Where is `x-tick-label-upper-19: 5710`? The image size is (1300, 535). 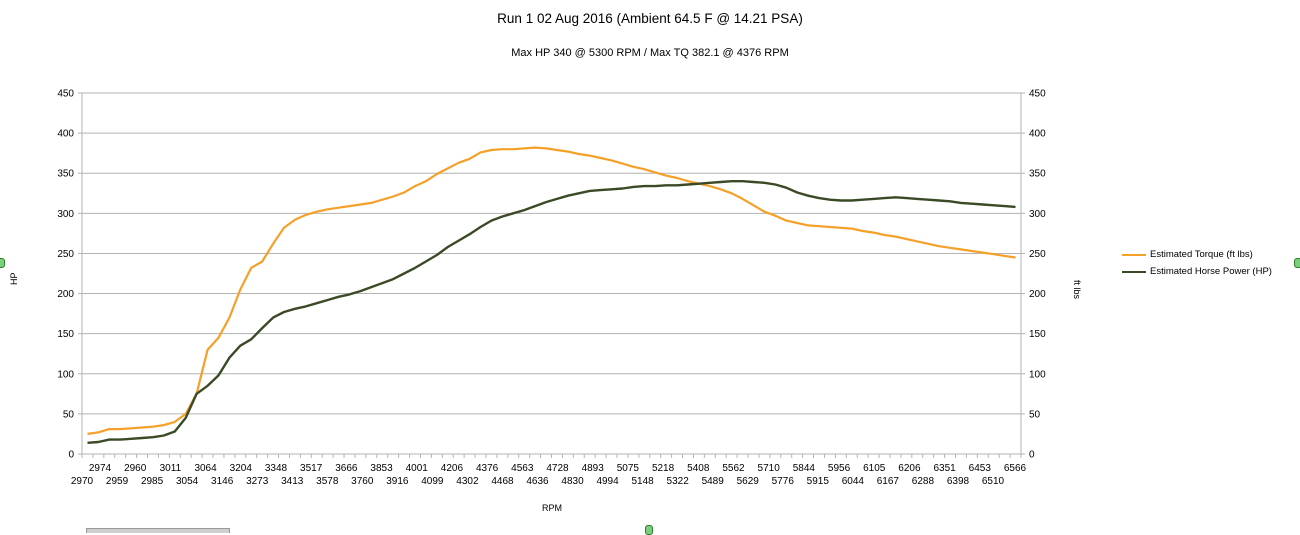 x-tick-label-upper-19: 5710 is located at coordinates (769, 468).